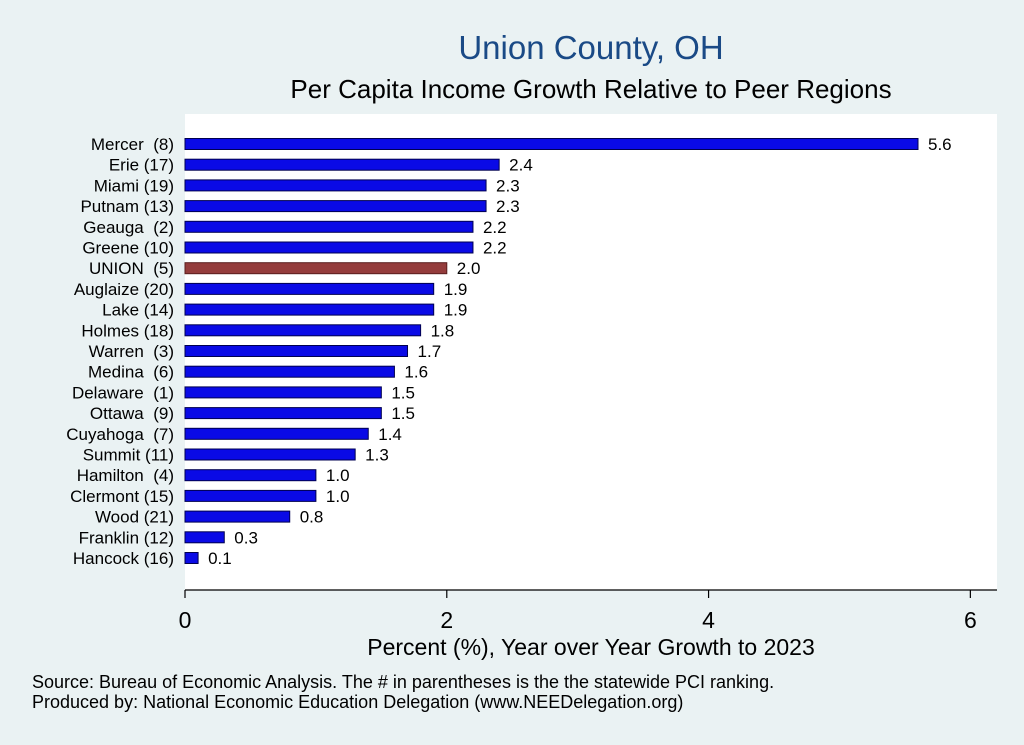 The width and height of the screenshot is (1024, 745). Describe the element at coordinates (390, 434) in the screenshot. I see `value-label: 1.4` at that location.